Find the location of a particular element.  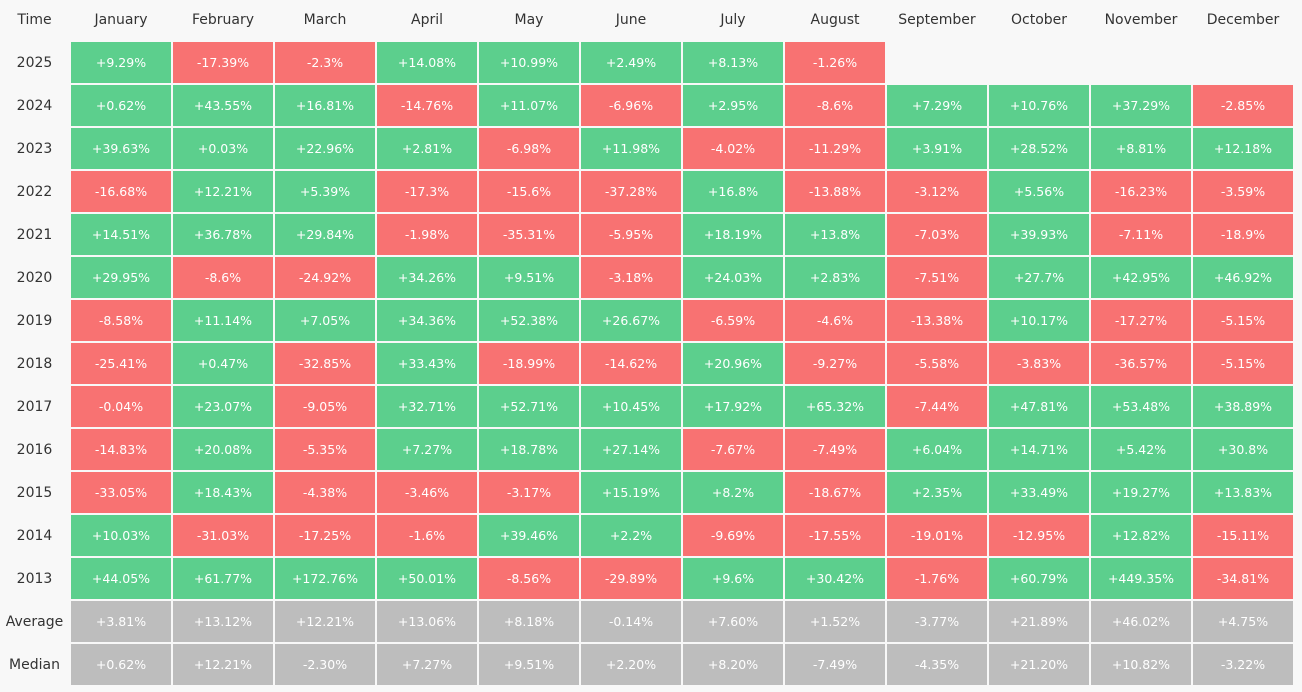

return-cell: +0.47% is located at coordinates (223, 363).